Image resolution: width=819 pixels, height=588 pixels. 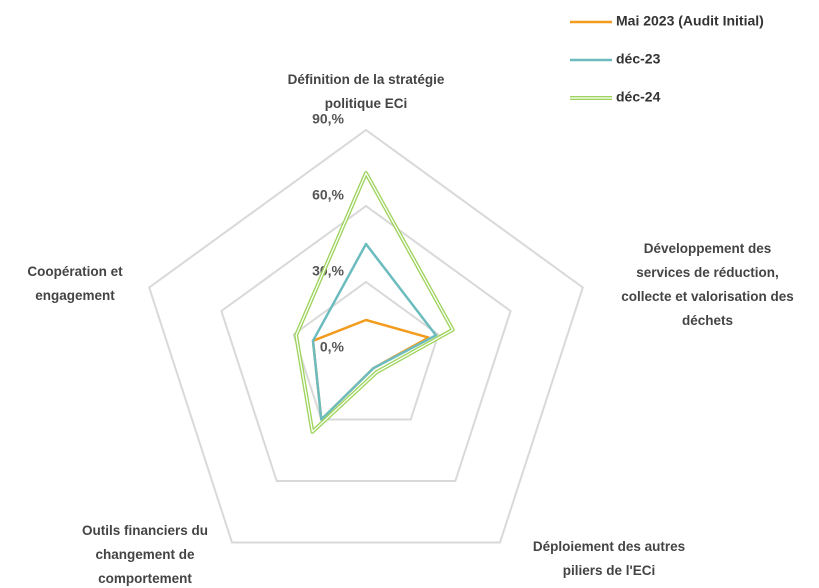 I want to click on series-line, so click(x=374, y=331).